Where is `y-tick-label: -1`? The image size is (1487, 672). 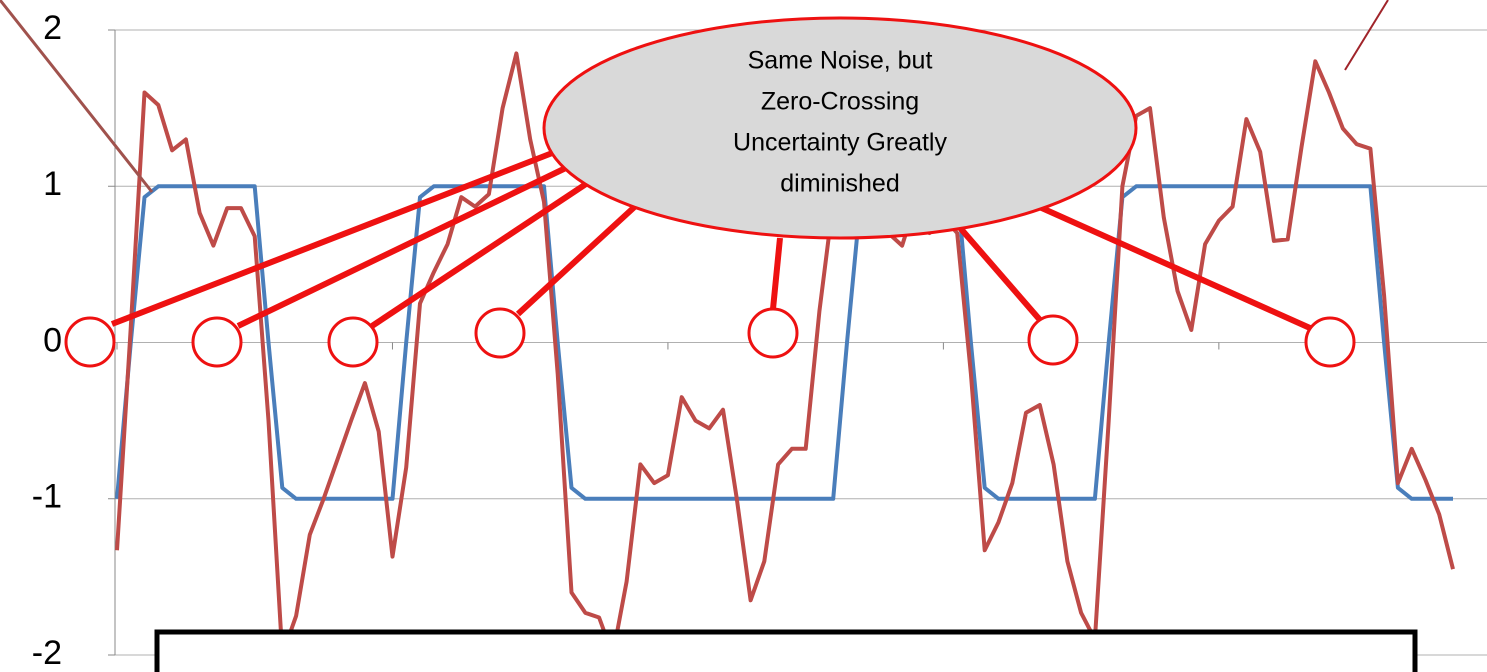
y-tick-label: -1 is located at coordinates (47, 497).